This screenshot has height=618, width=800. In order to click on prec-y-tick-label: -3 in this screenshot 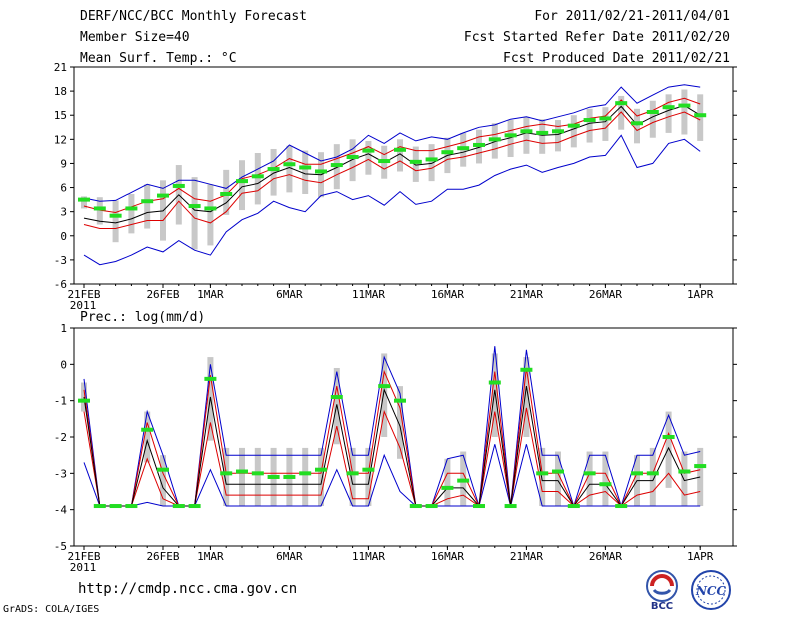, I will do `click(60, 473)`.